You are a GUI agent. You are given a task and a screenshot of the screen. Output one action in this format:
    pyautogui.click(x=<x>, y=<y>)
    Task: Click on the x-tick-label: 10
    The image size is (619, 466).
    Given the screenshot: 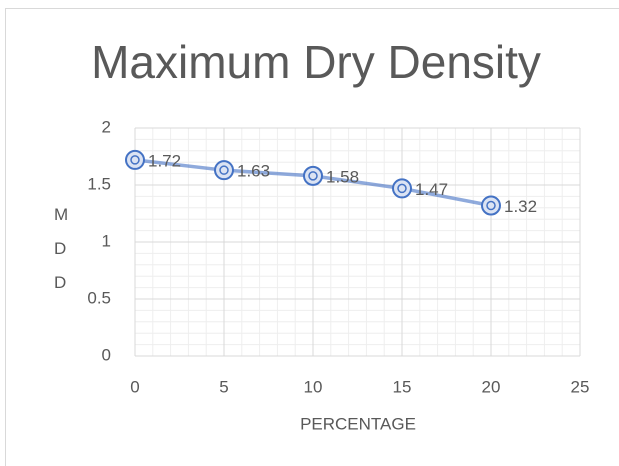 What is the action you would take?
    pyautogui.click(x=313, y=386)
    